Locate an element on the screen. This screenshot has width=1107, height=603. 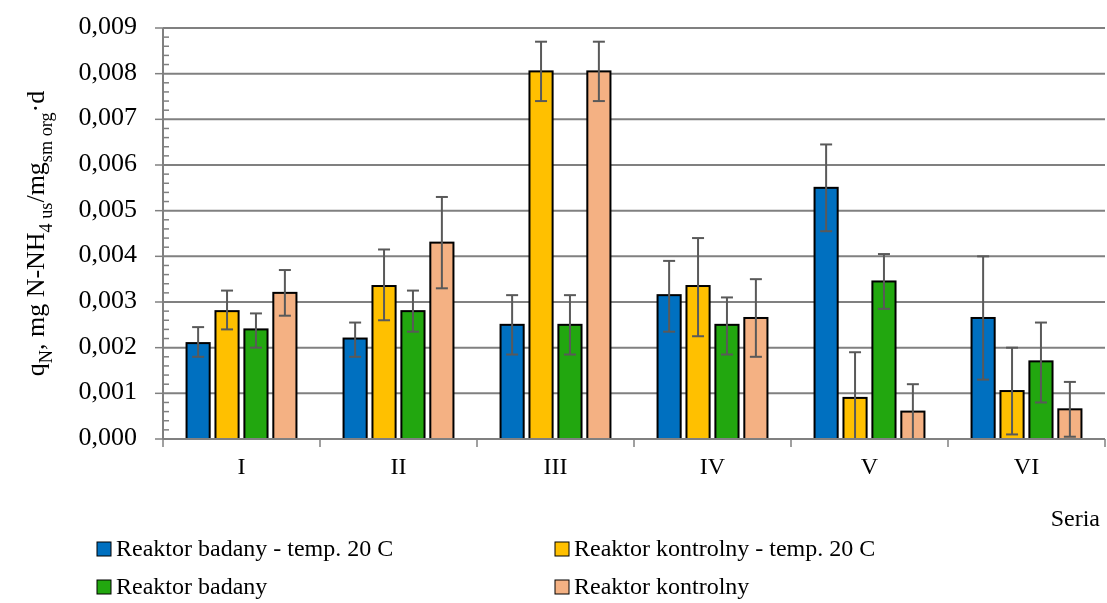
x-tick-label: I is located at coordinates (241, 465).